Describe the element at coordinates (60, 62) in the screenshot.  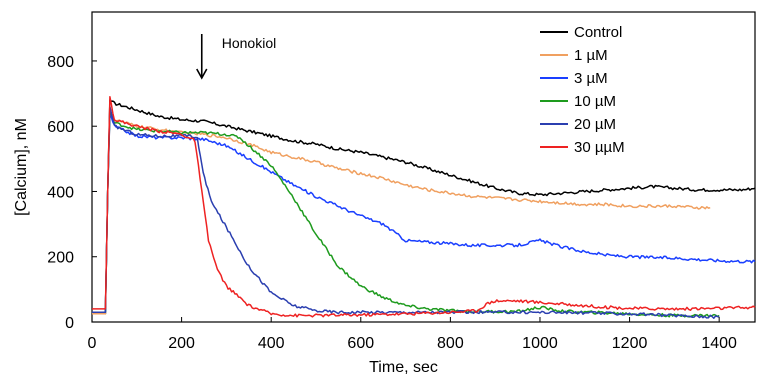
I see `y-tick-label: 800` at that location.